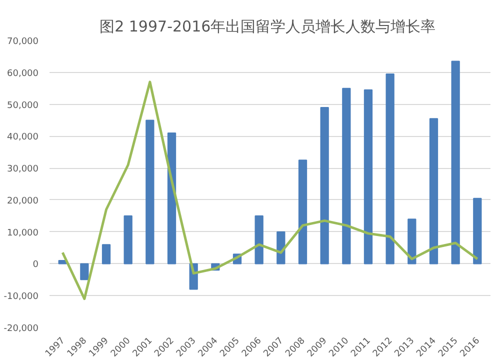  What do you see at coordinates (268, 27) in the screenshot?
I see `chart-title: 图2 1997-2016年出国留学人员增长人数与增长率` at bounding box center [268, 27].